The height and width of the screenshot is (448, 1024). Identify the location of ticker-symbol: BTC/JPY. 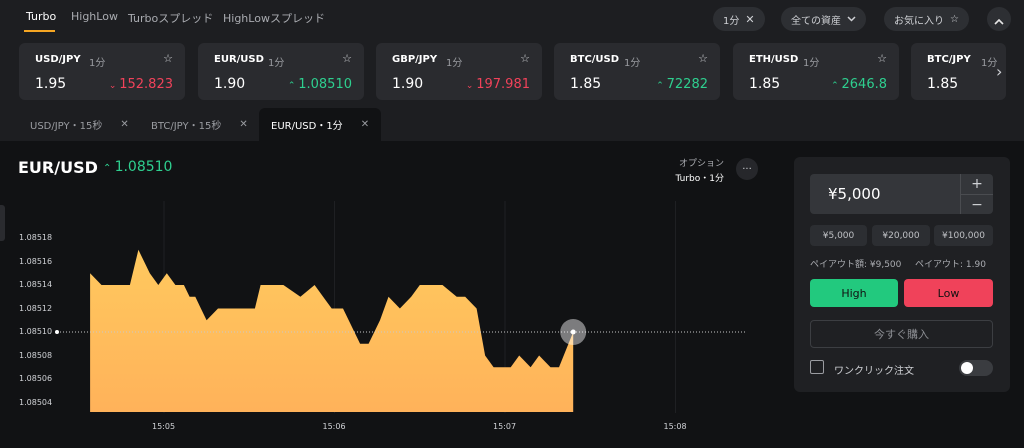
(949, 59).